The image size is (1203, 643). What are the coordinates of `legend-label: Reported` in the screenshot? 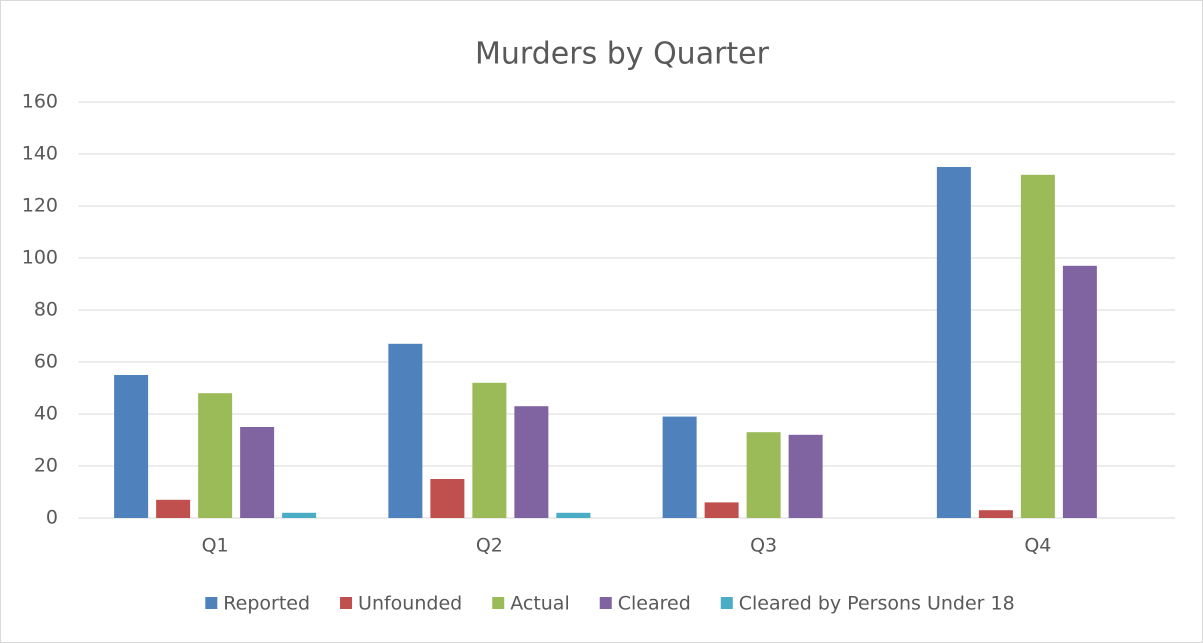 It's located at (266, 604).